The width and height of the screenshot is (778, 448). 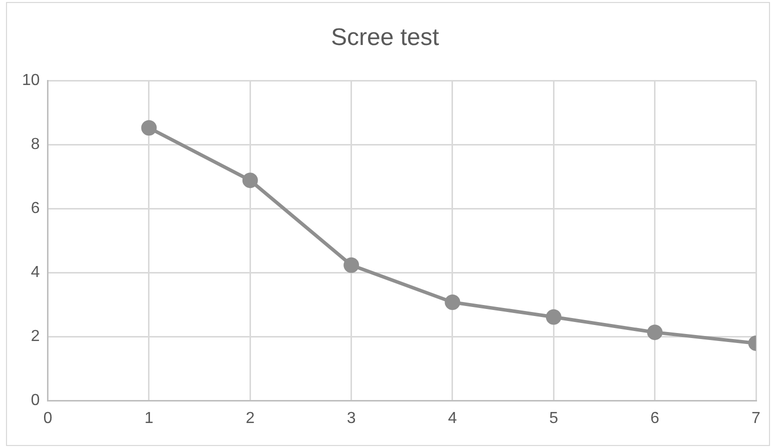 What do you see at coordinates (453, 418) in the screenshot?
I see `x-tick-label: 4` at bounding box center [453, 418].